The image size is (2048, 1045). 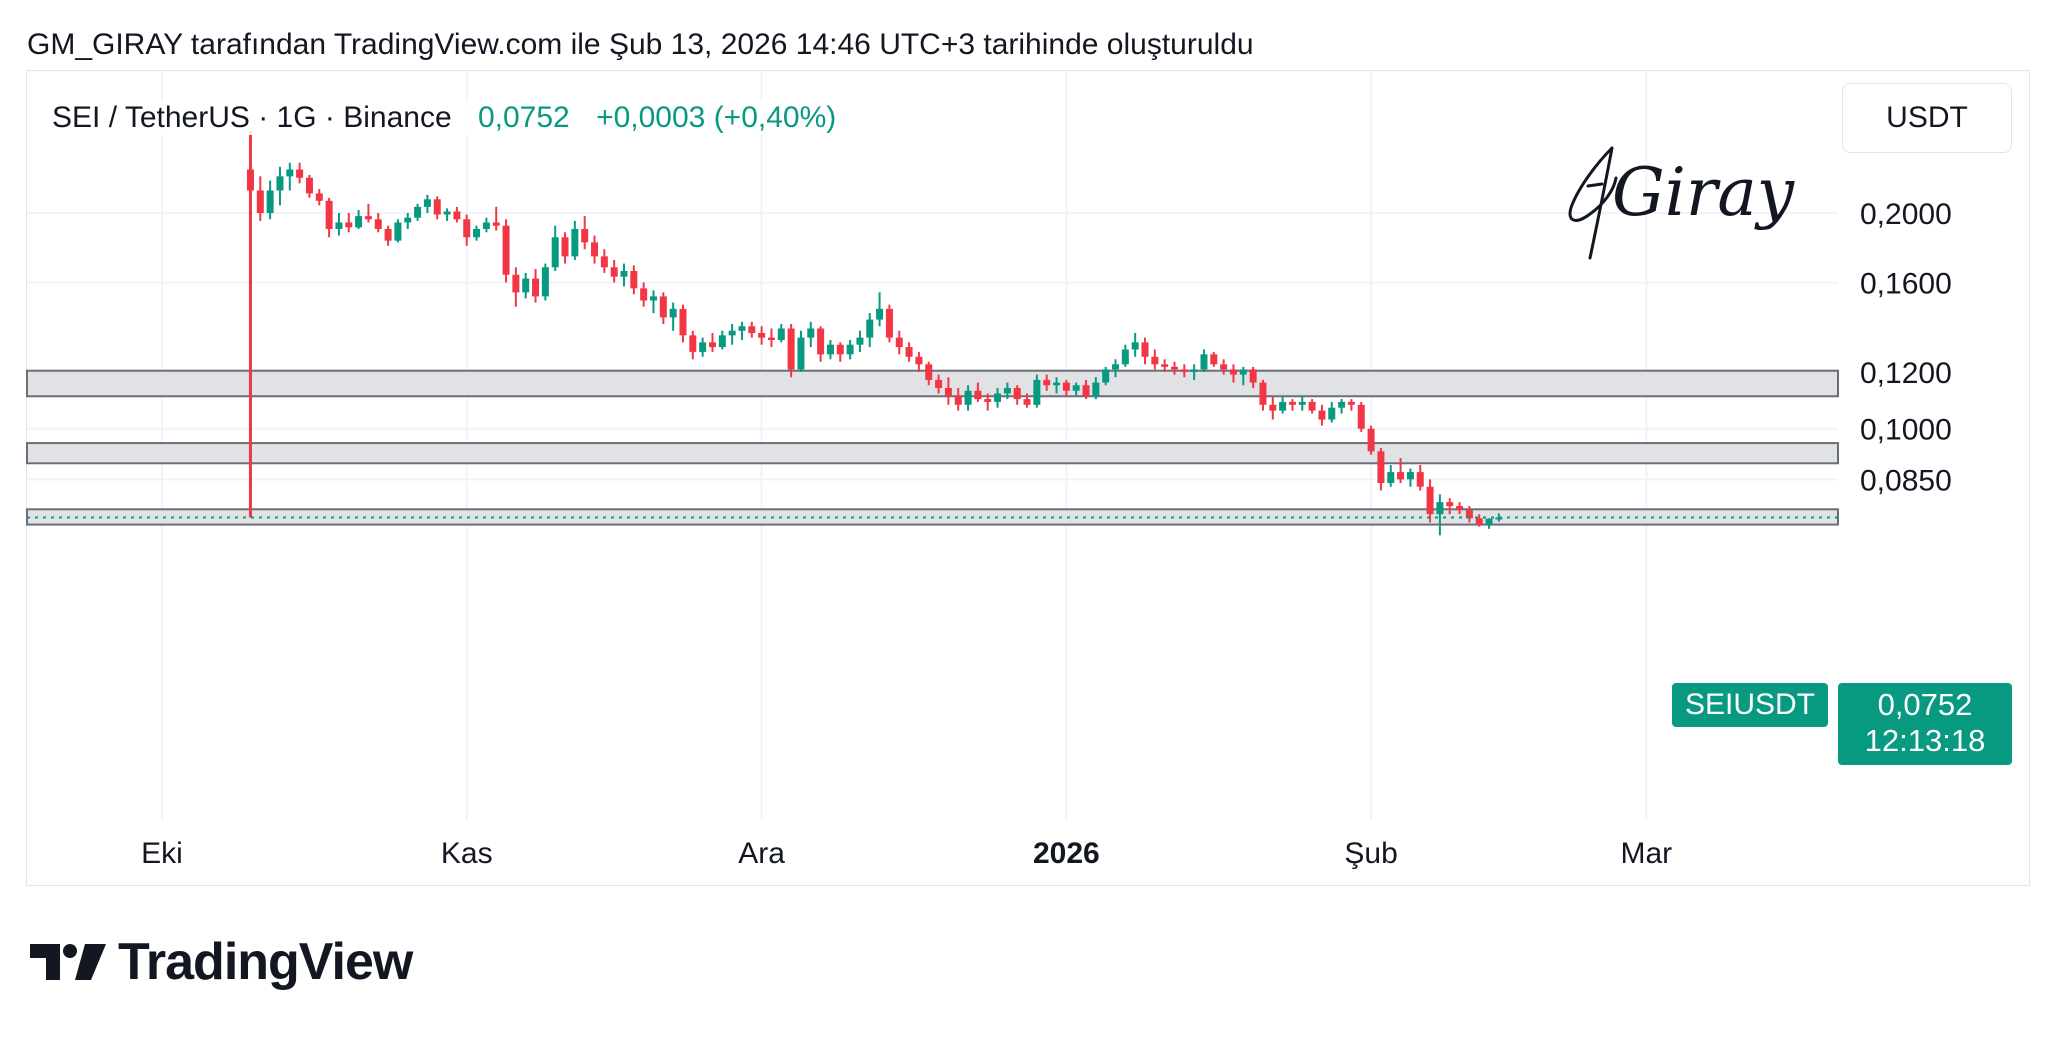 What do you see at coordinates (252, 117) in the screenshot?
I see `symbol-label: SEI / TetherUS · 1G · Binance` at bounding box center [252, 117].